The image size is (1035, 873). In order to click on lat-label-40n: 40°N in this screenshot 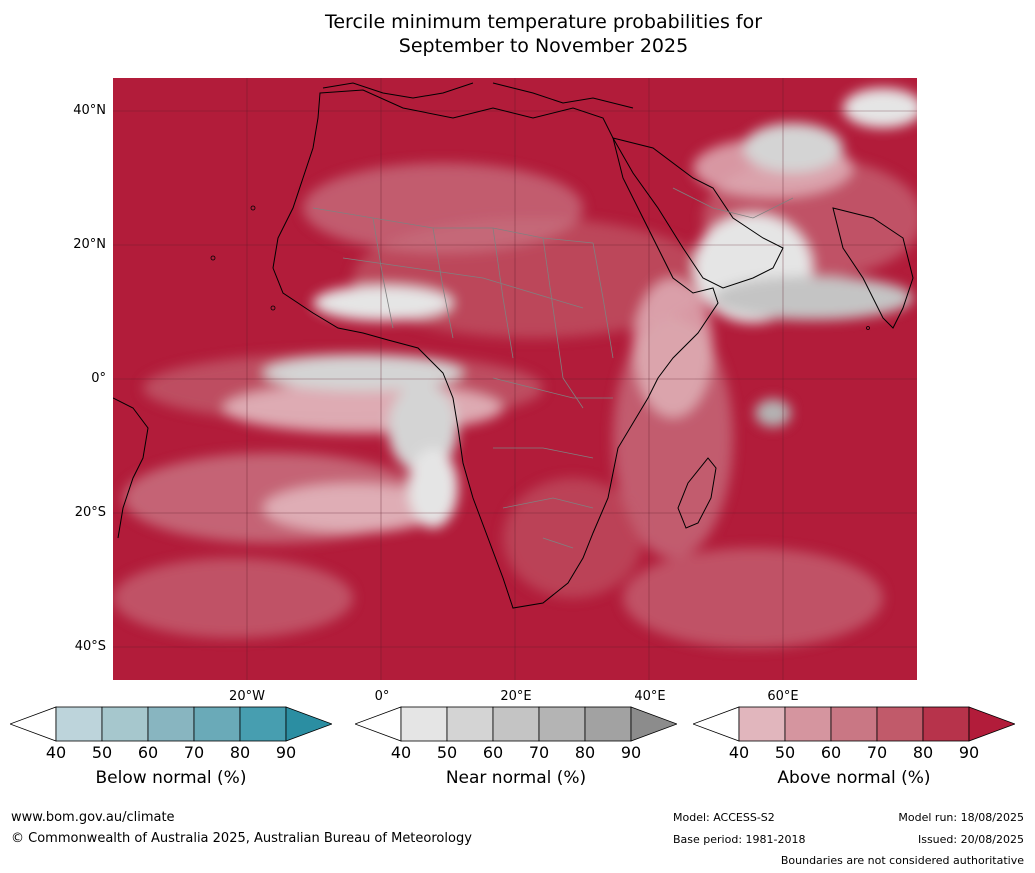, I will do `click(89, 110)`.